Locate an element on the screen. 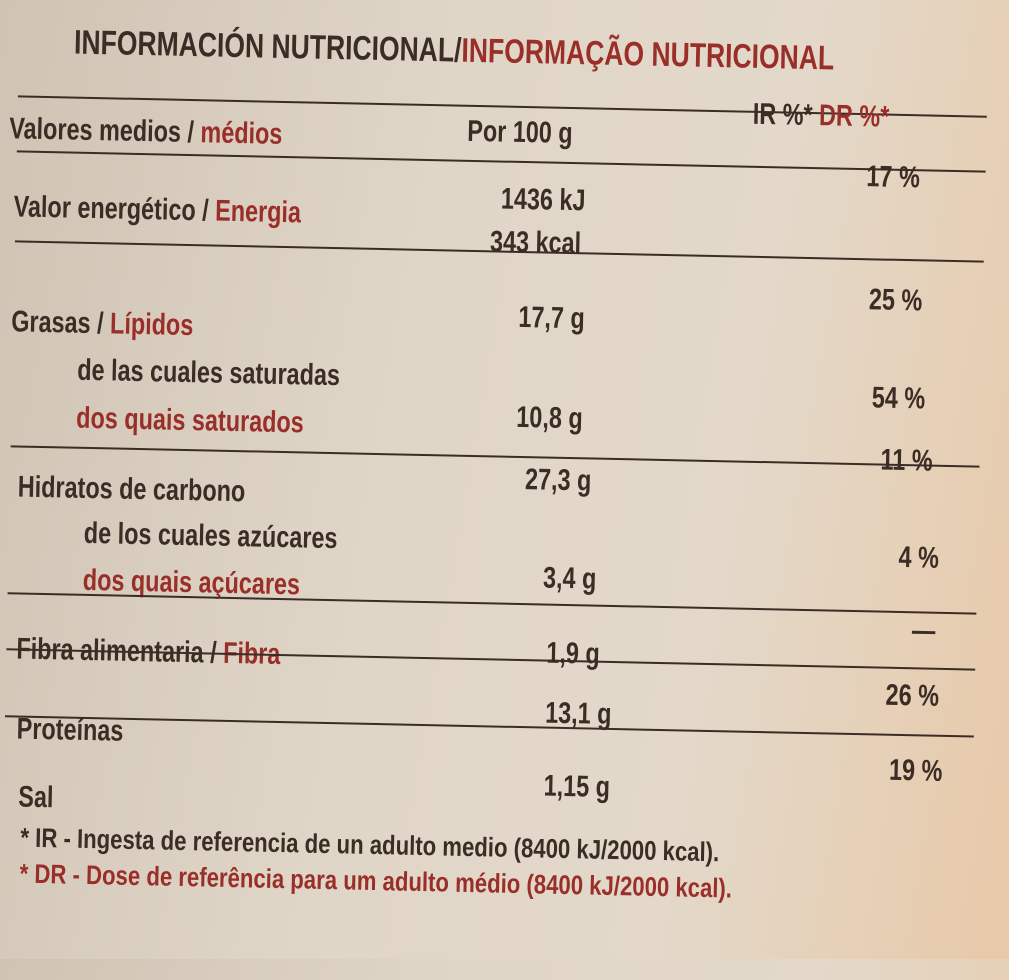  row-sugars-label-es: de los cuales azúcares is located at coordinates (210, 536).